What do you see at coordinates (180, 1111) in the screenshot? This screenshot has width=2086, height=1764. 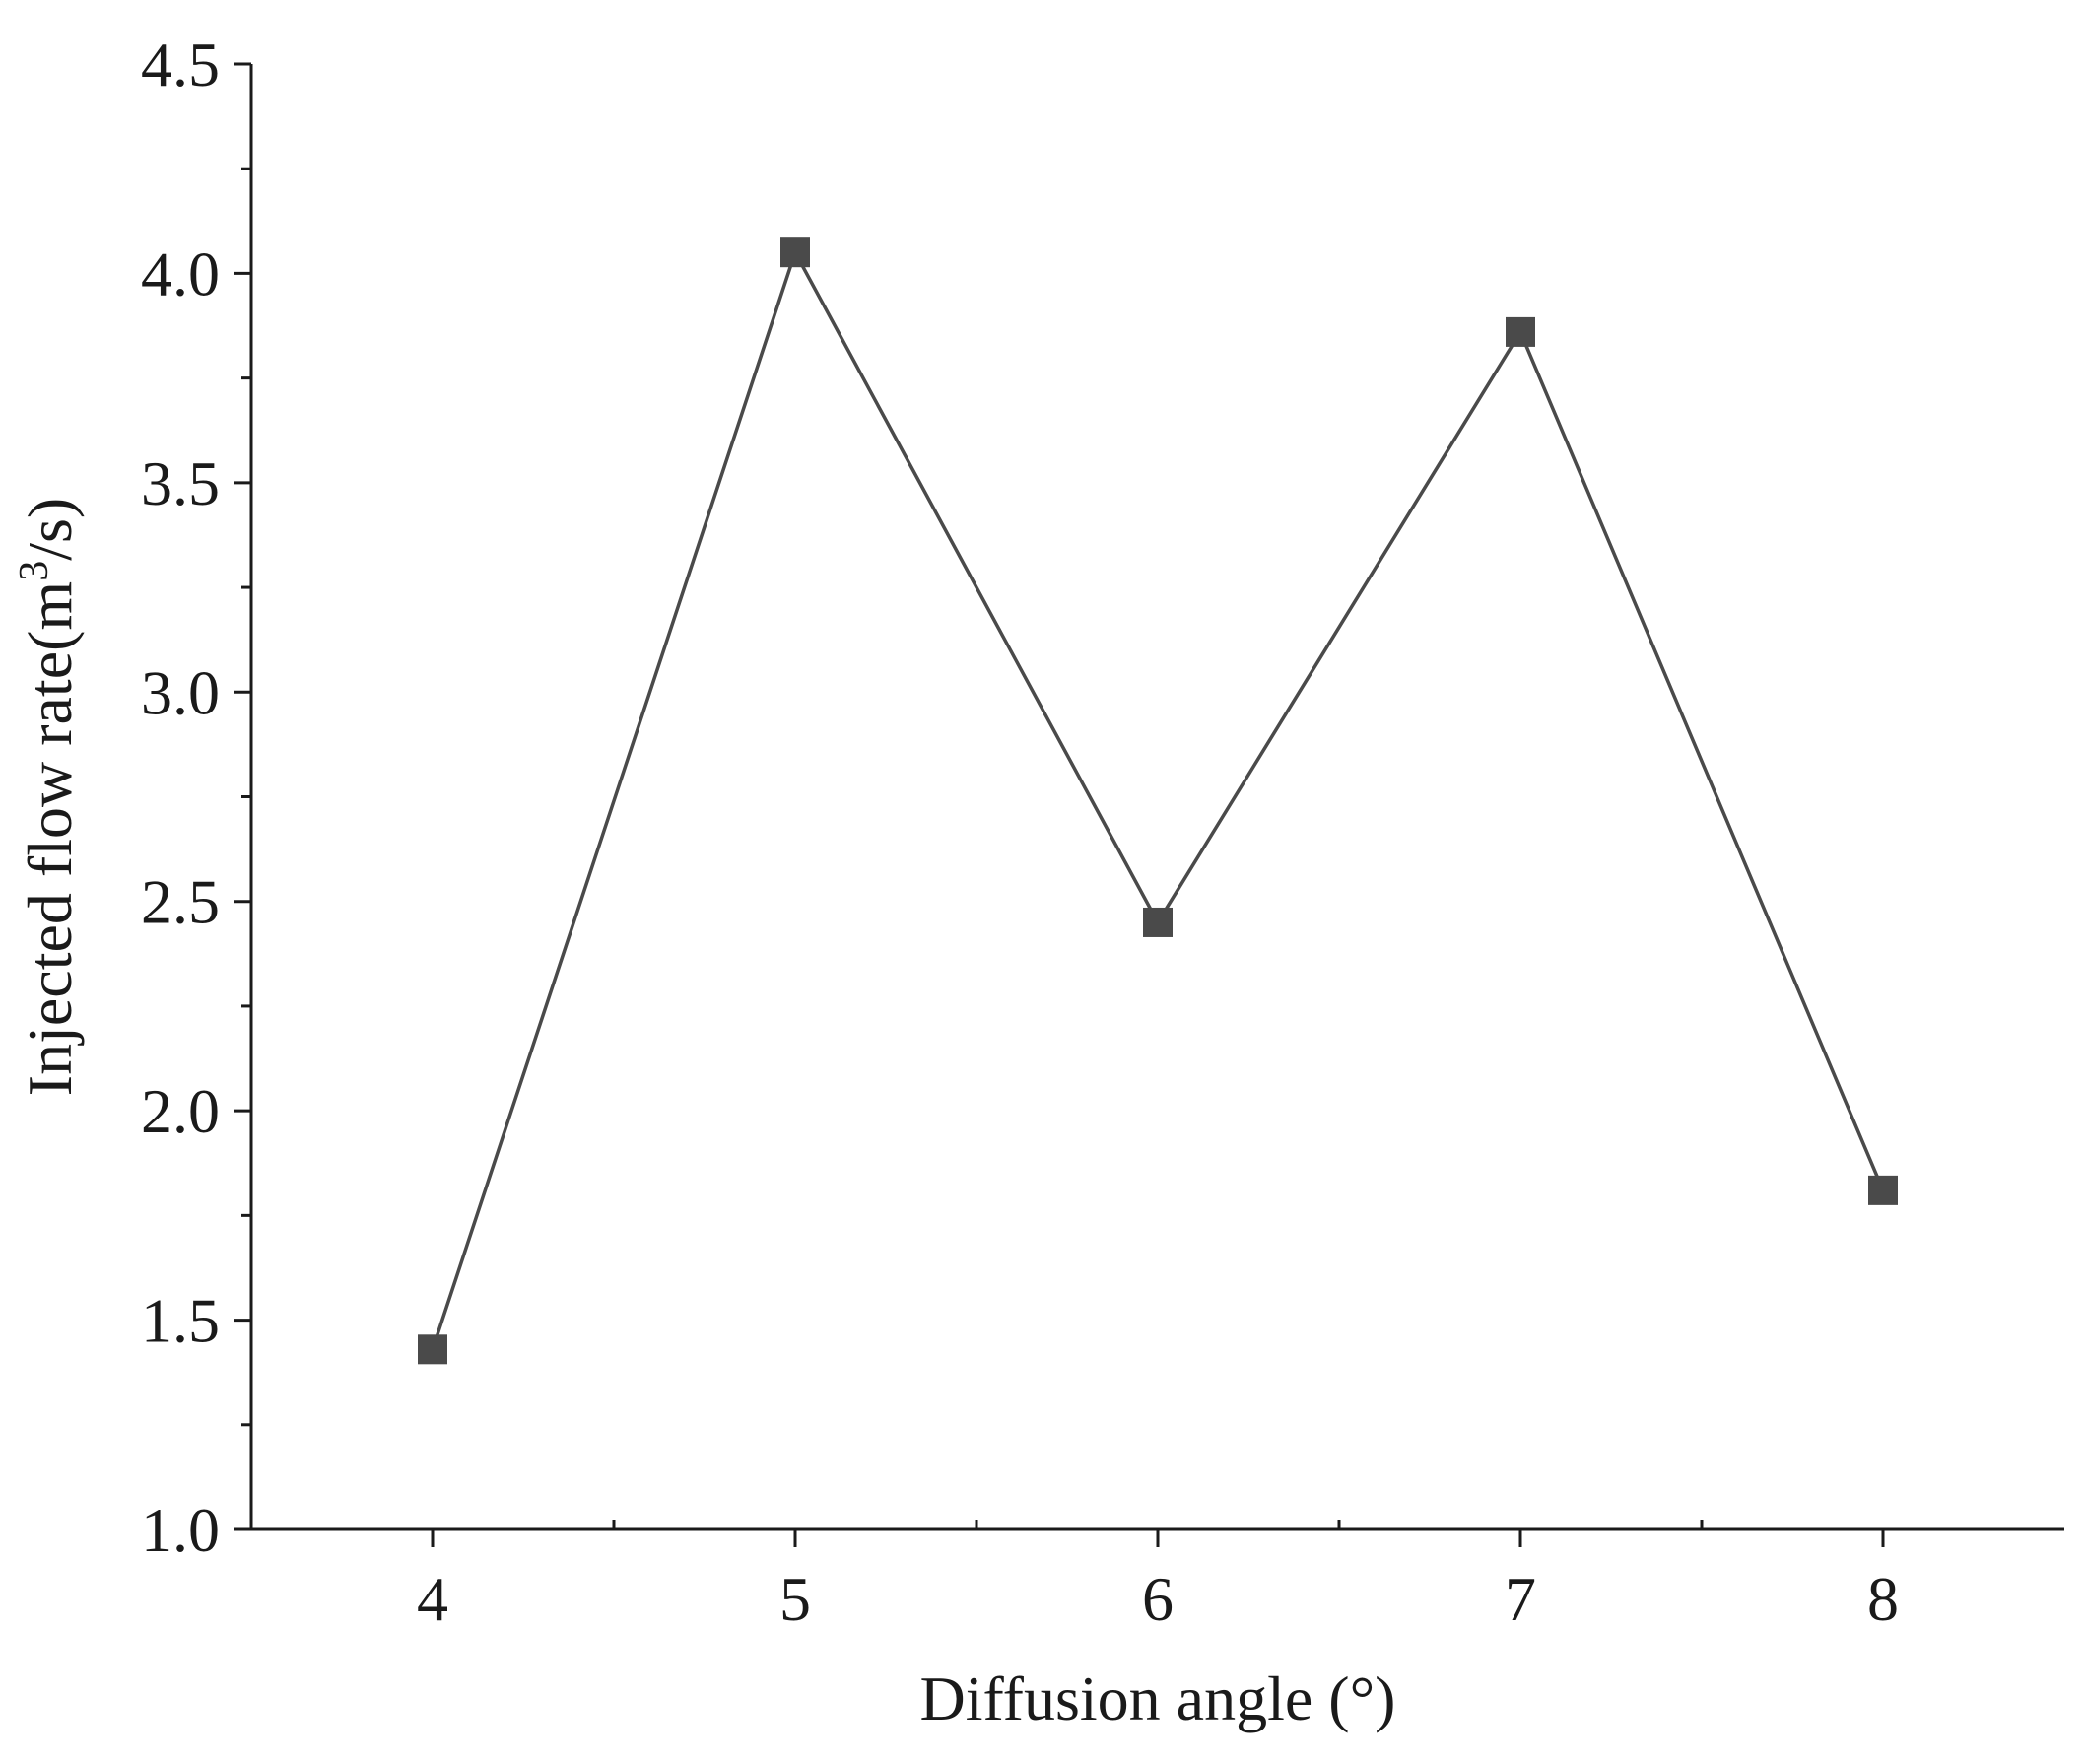 I see `y-tick-label: 2.0` at bounding box center [180, 1111].